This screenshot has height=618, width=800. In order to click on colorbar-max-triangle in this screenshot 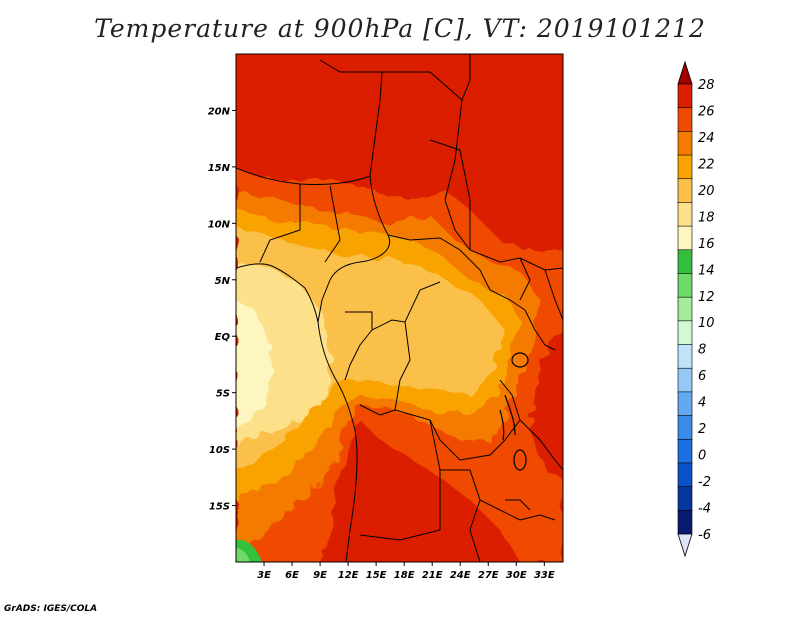, I will do `click(685, 72)`.